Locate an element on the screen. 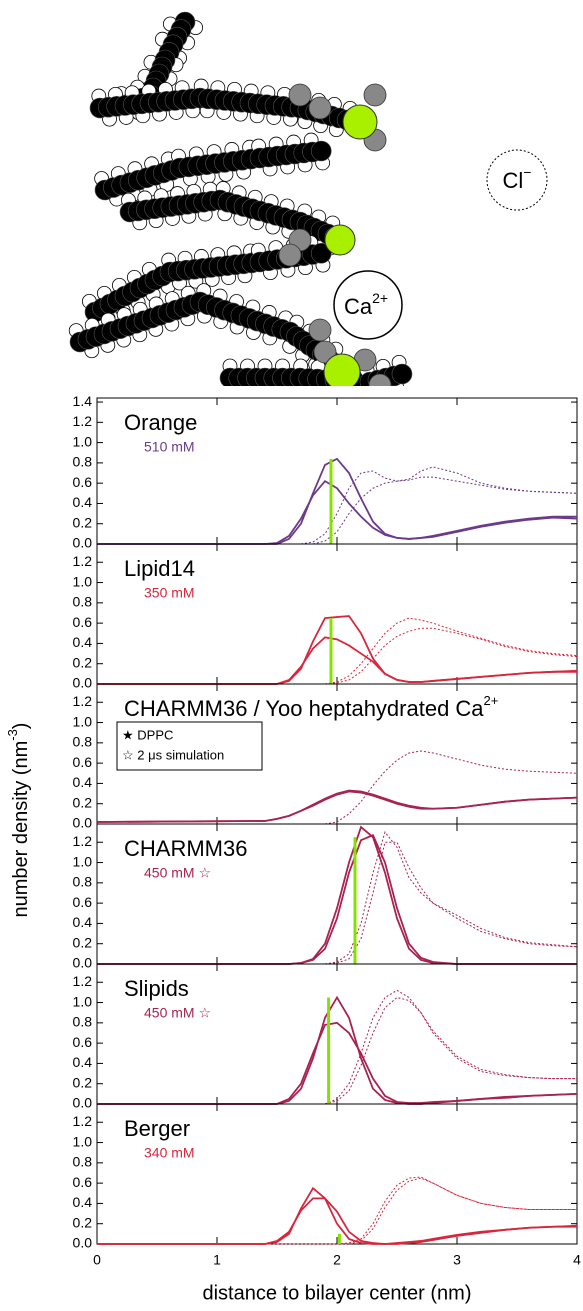 This screenshot has height=1311, width=583. title-text: Orange is located at coordinates (160, 422).